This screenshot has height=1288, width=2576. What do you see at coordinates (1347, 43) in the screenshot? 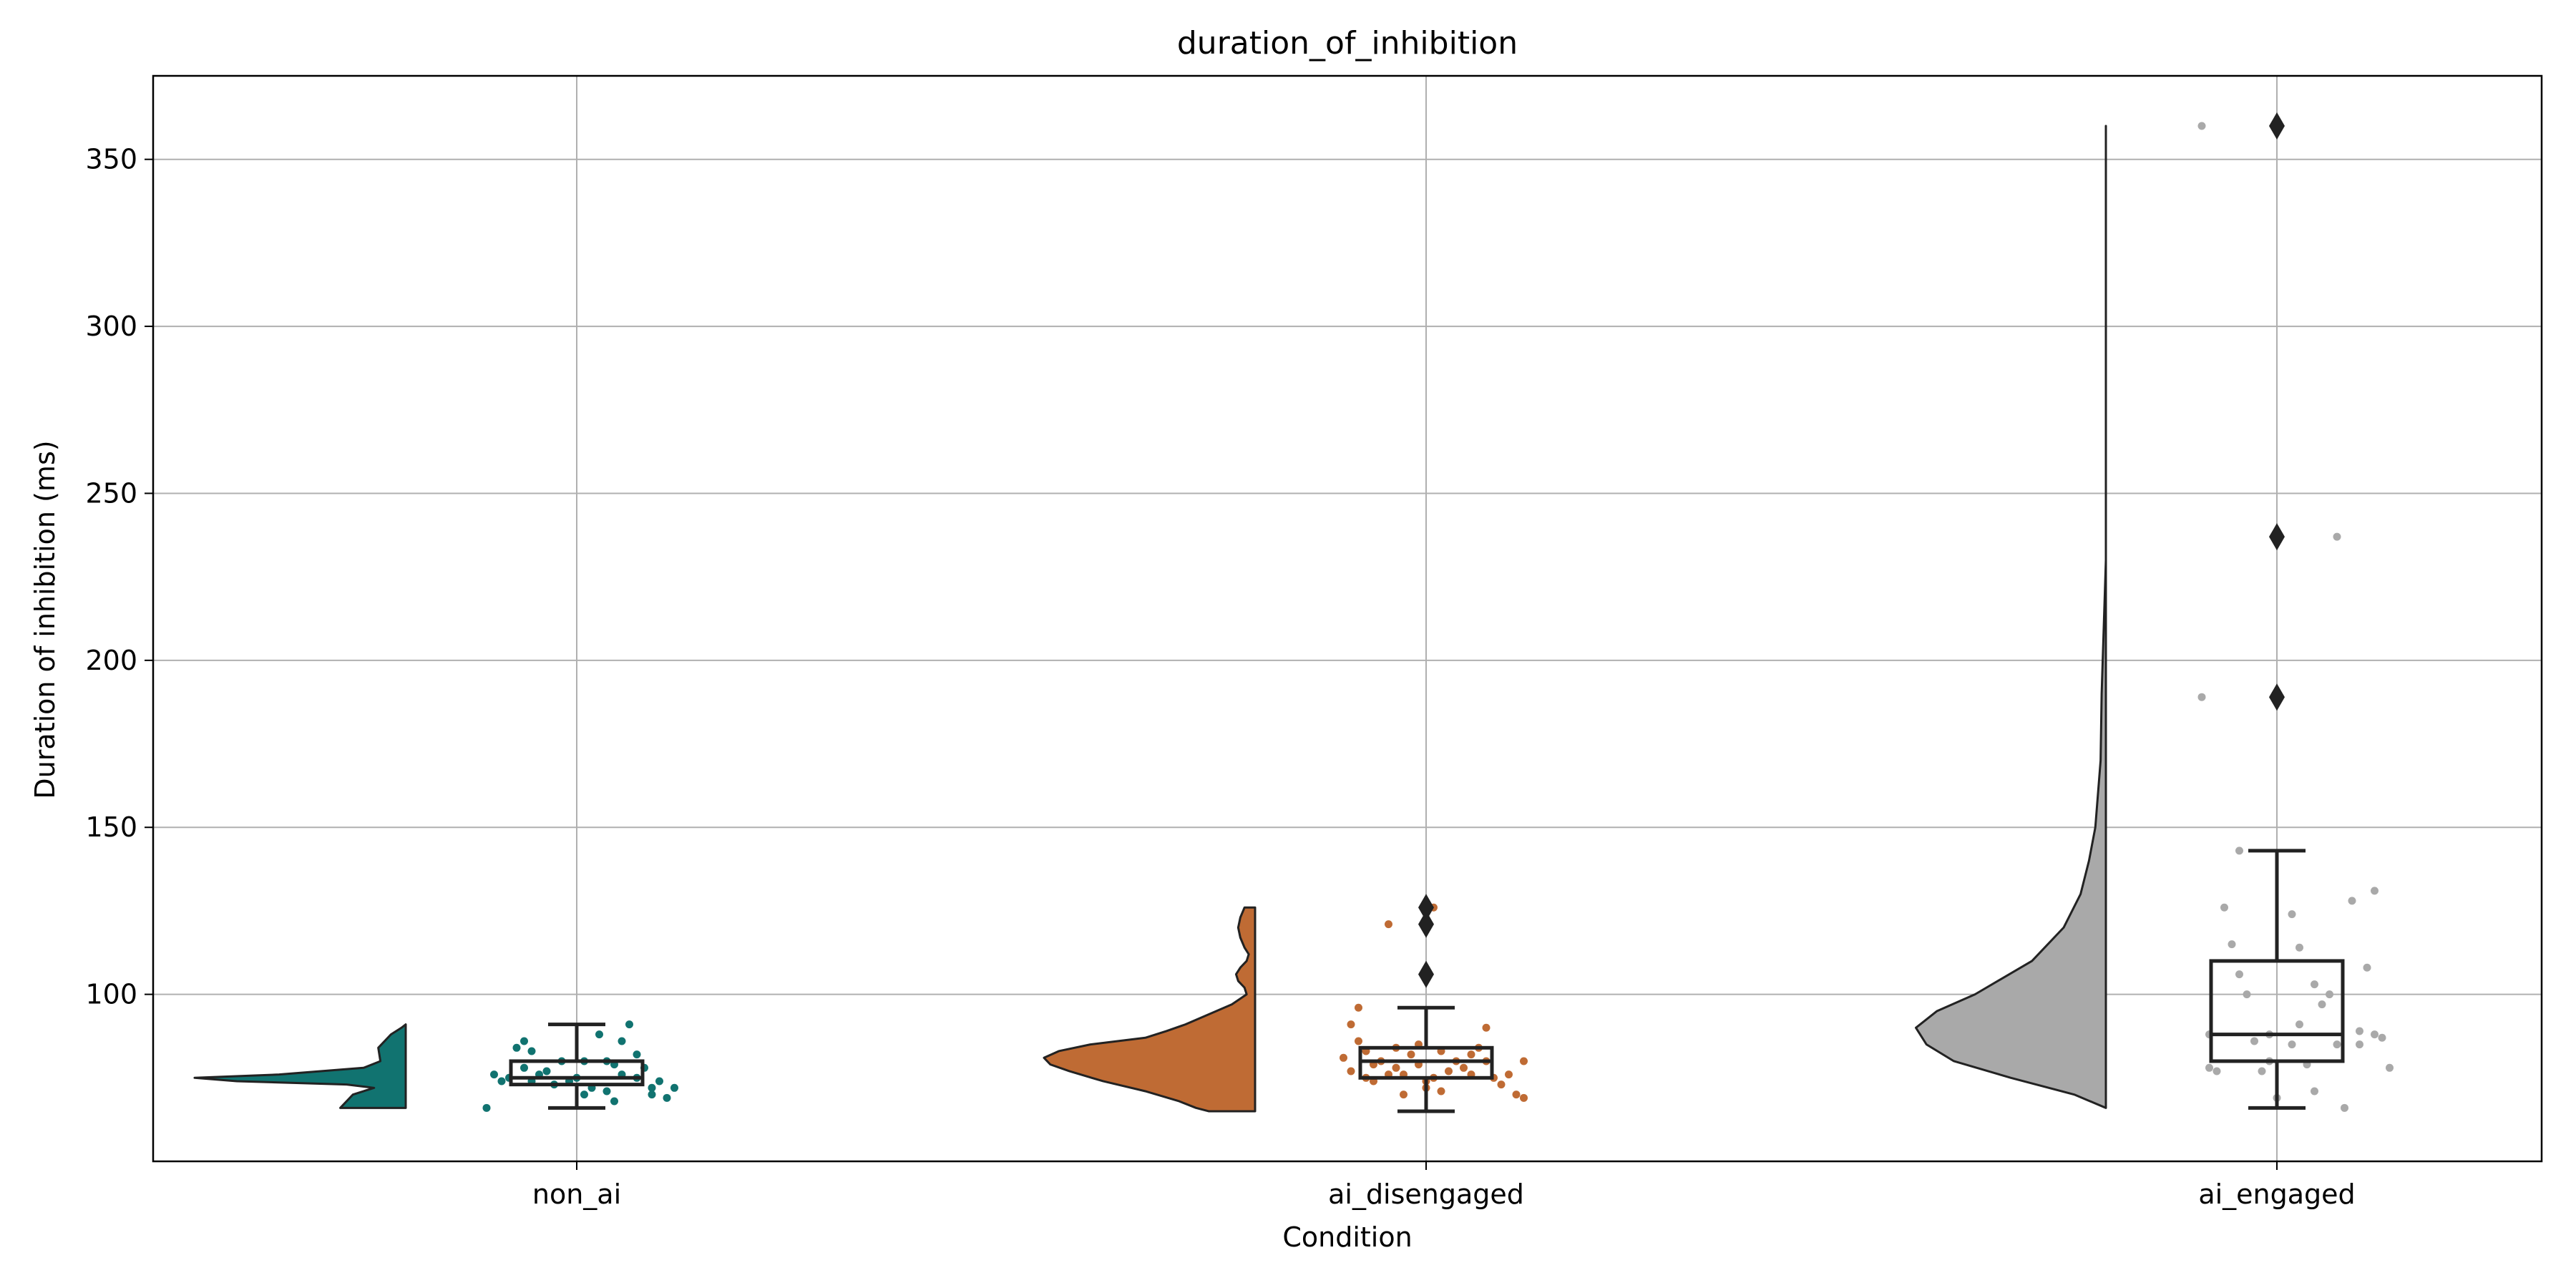
I see `chart-title: duration_of_inhibition` at bounding box center [1347, 43].